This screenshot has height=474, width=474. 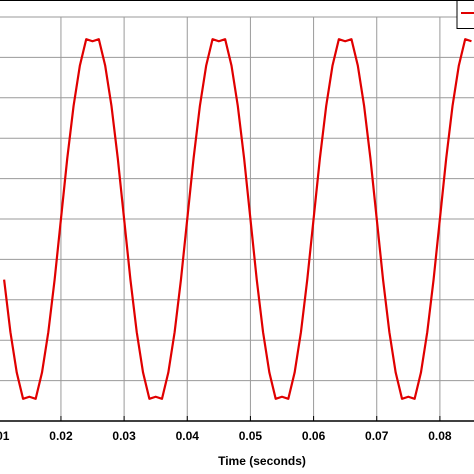 What do you see at coordinates (124, 436) in the screenshot?
I see `x-tick-label: 0.03` at bounding box center [124, 436].